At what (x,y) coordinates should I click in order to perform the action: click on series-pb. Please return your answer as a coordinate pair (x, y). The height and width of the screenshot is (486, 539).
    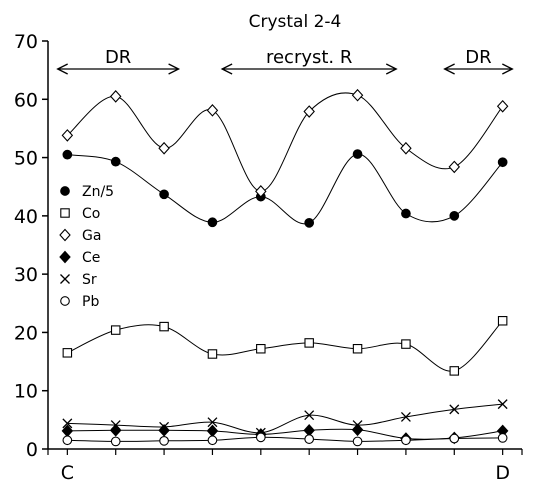
    Looking at the image, I should click on (285, 439).